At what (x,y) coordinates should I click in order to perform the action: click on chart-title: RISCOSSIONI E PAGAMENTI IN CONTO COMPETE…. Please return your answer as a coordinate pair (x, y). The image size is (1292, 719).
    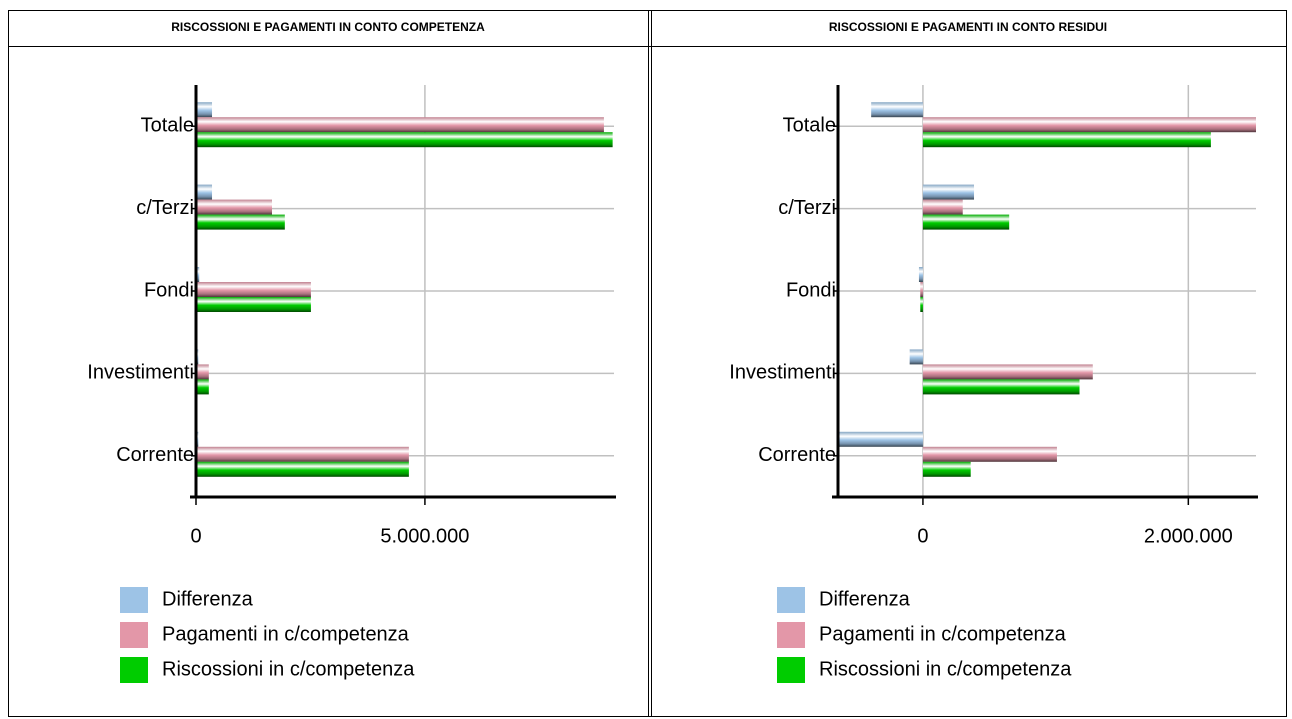
    Looking at the image, I should click on (328, 27).